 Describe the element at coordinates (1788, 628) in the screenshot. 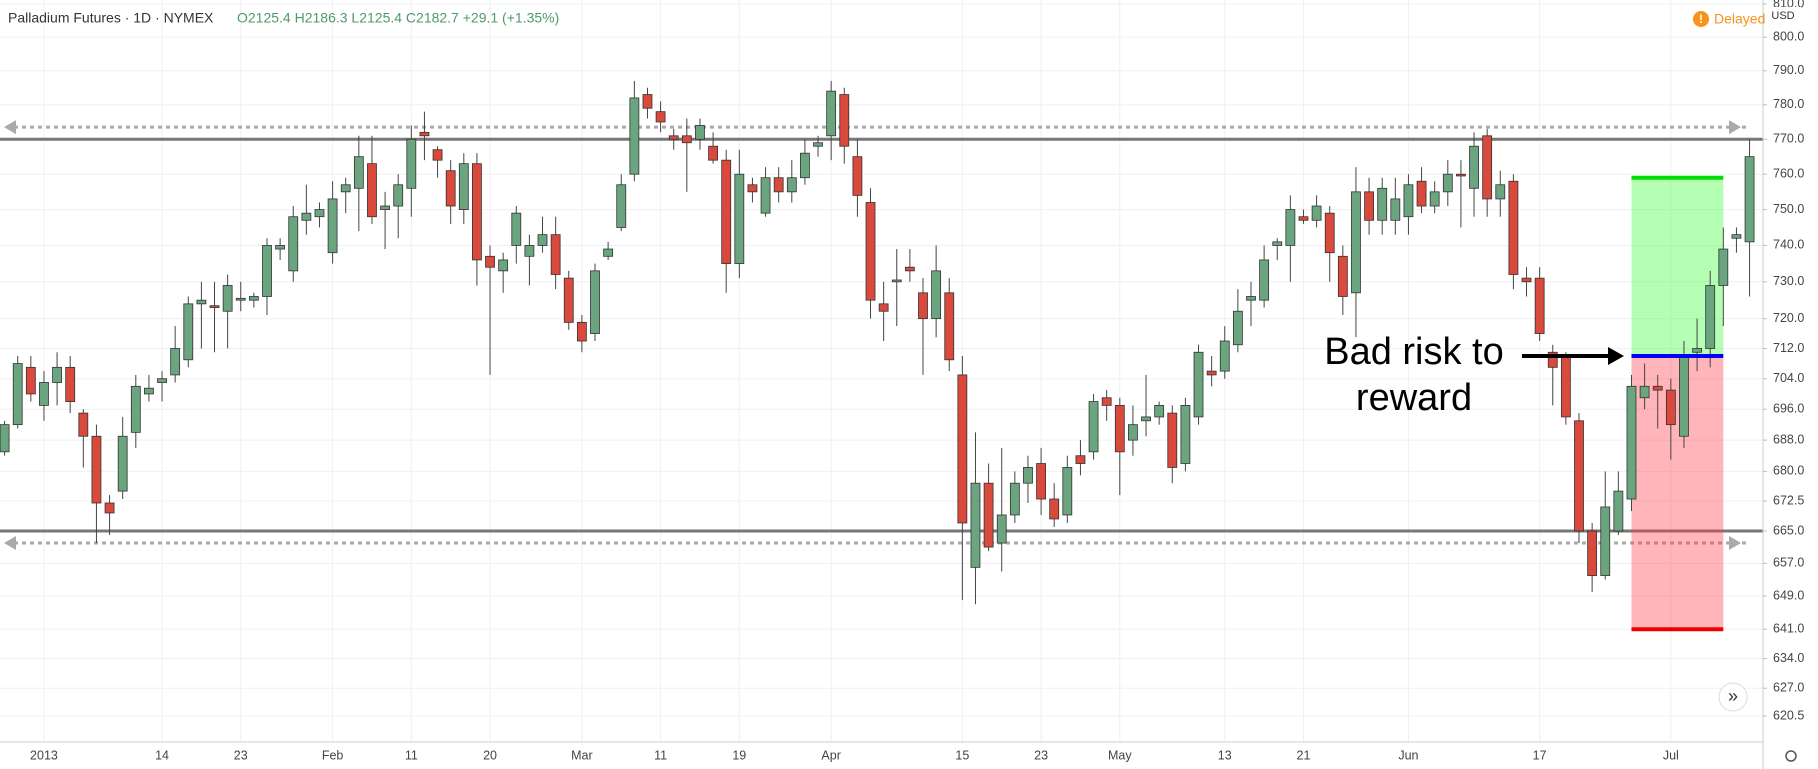

I see `y-tick-label: 641.0` at that location.